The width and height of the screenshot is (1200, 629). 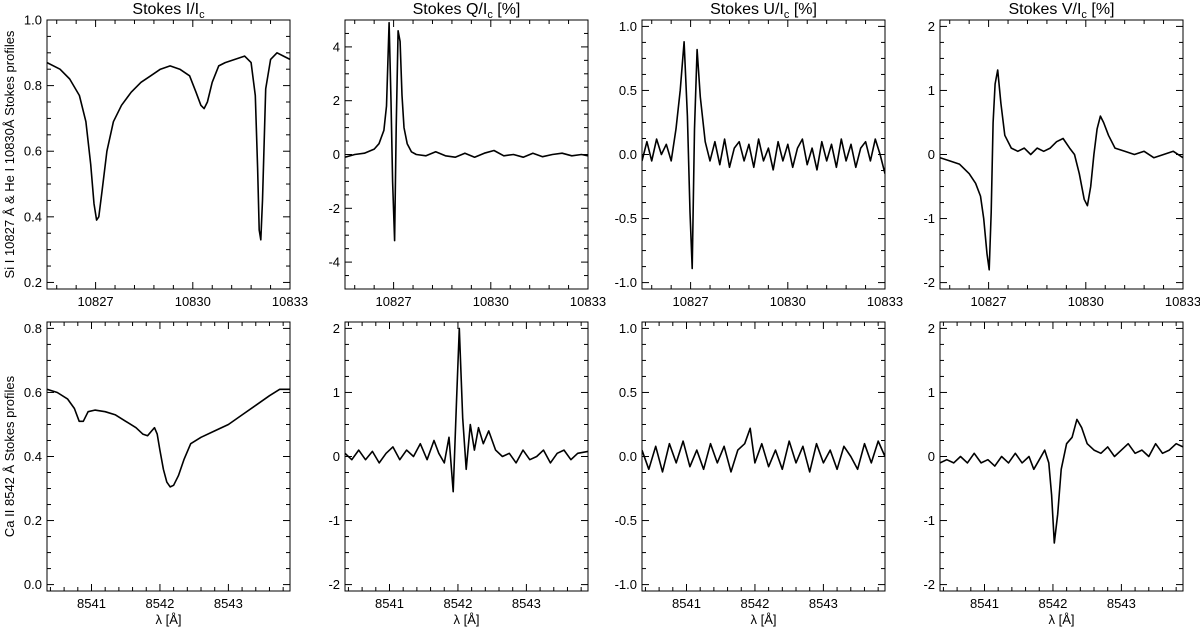 What do you see at coordinates (336, 456) in the screenshot?
I see `ytick-label-p11: 0` at bounding box center [336, 456].